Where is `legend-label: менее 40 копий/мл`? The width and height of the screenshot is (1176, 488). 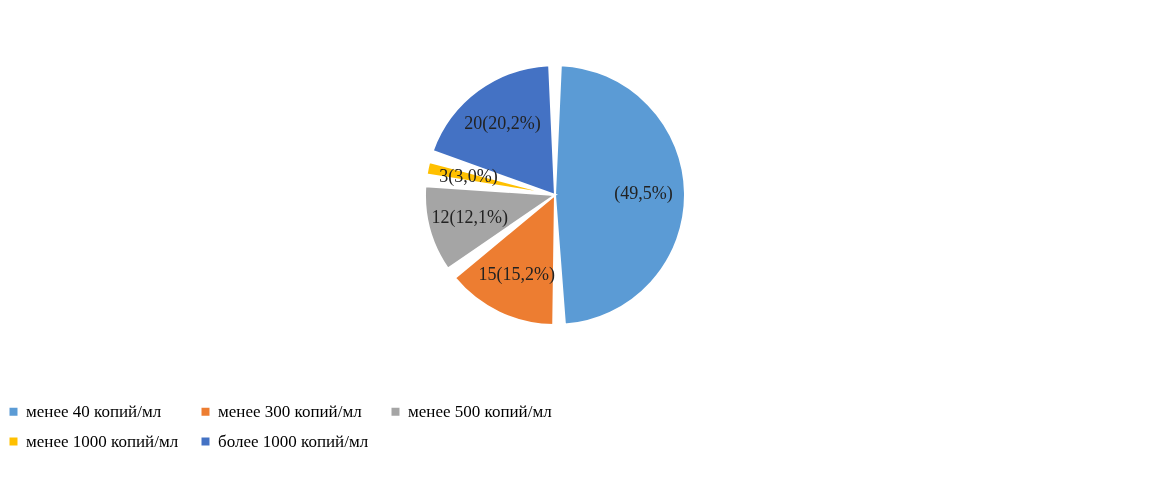
legend-label: менее 40 копий/мл is located at coordinates (94, 411).